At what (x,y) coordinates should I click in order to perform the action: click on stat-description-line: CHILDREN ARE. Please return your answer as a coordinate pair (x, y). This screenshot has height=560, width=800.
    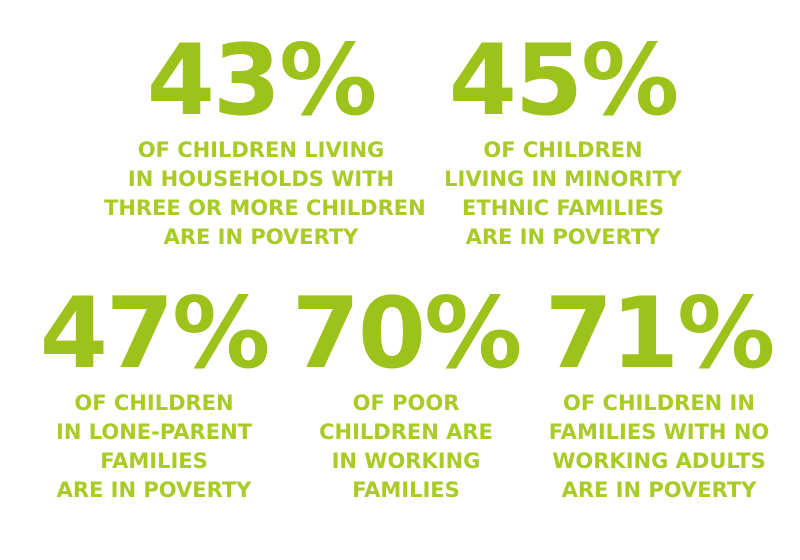
    Looking at the image, I should click on (406, 432).